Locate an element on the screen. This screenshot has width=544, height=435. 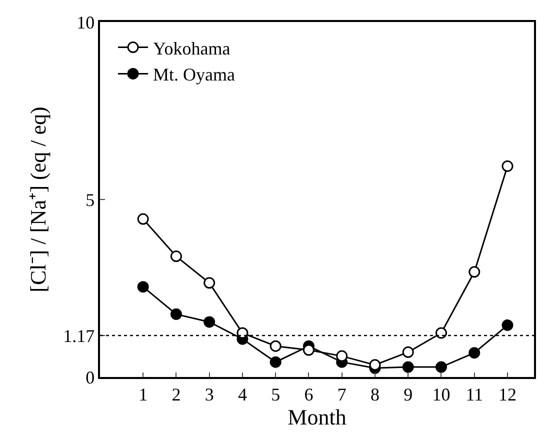
legend-label: Mt. Oyama is located at coordinates (194, 74).